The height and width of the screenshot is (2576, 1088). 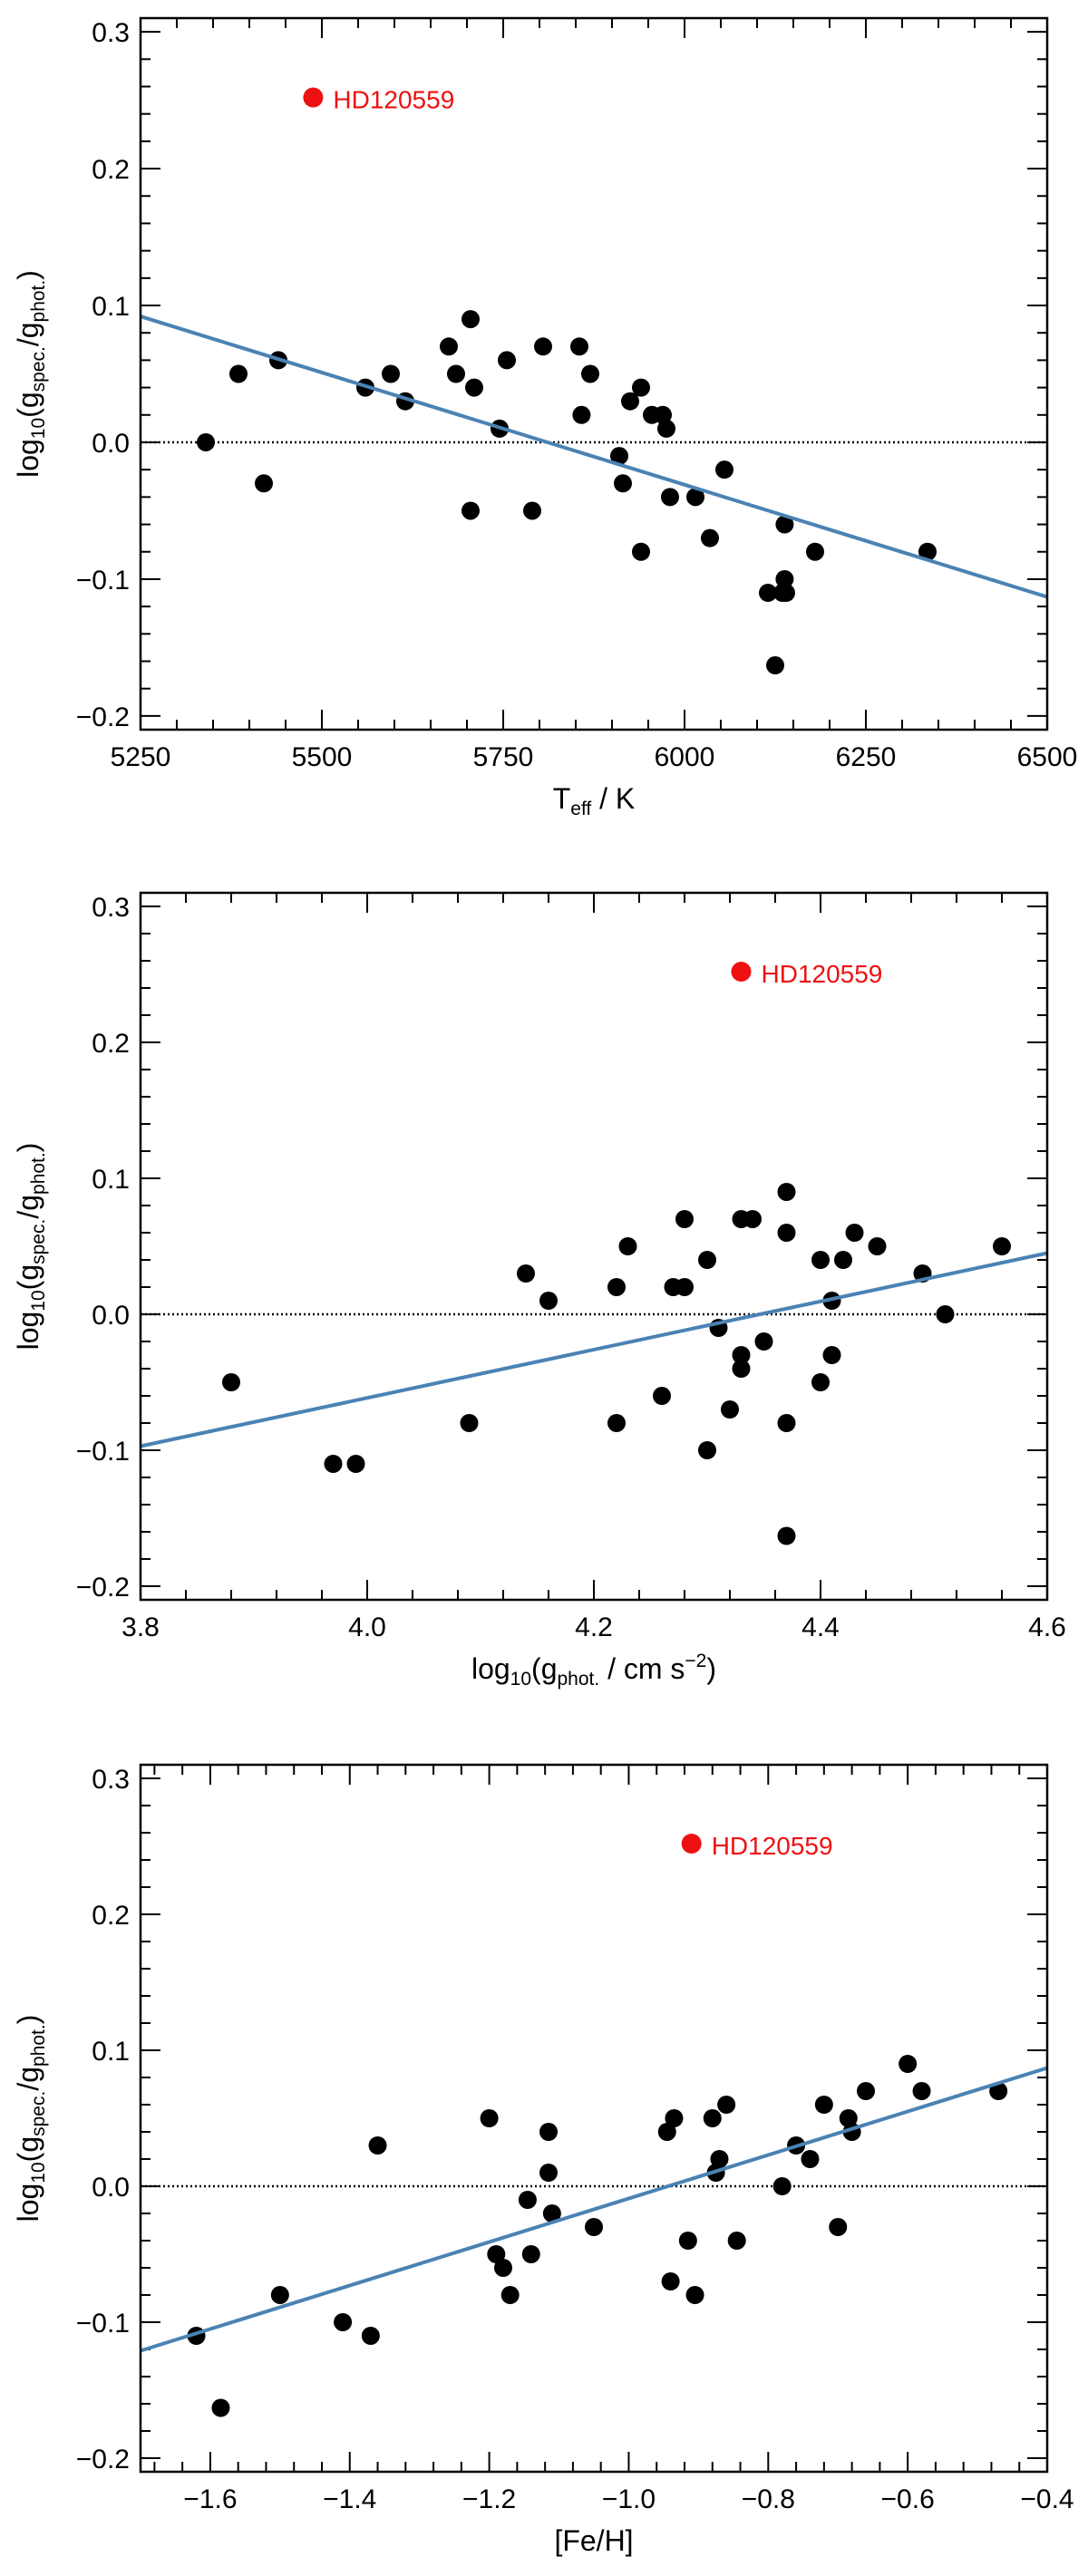 I want to click on y-tick-label: −0.2, so click(x=103, y=2459).